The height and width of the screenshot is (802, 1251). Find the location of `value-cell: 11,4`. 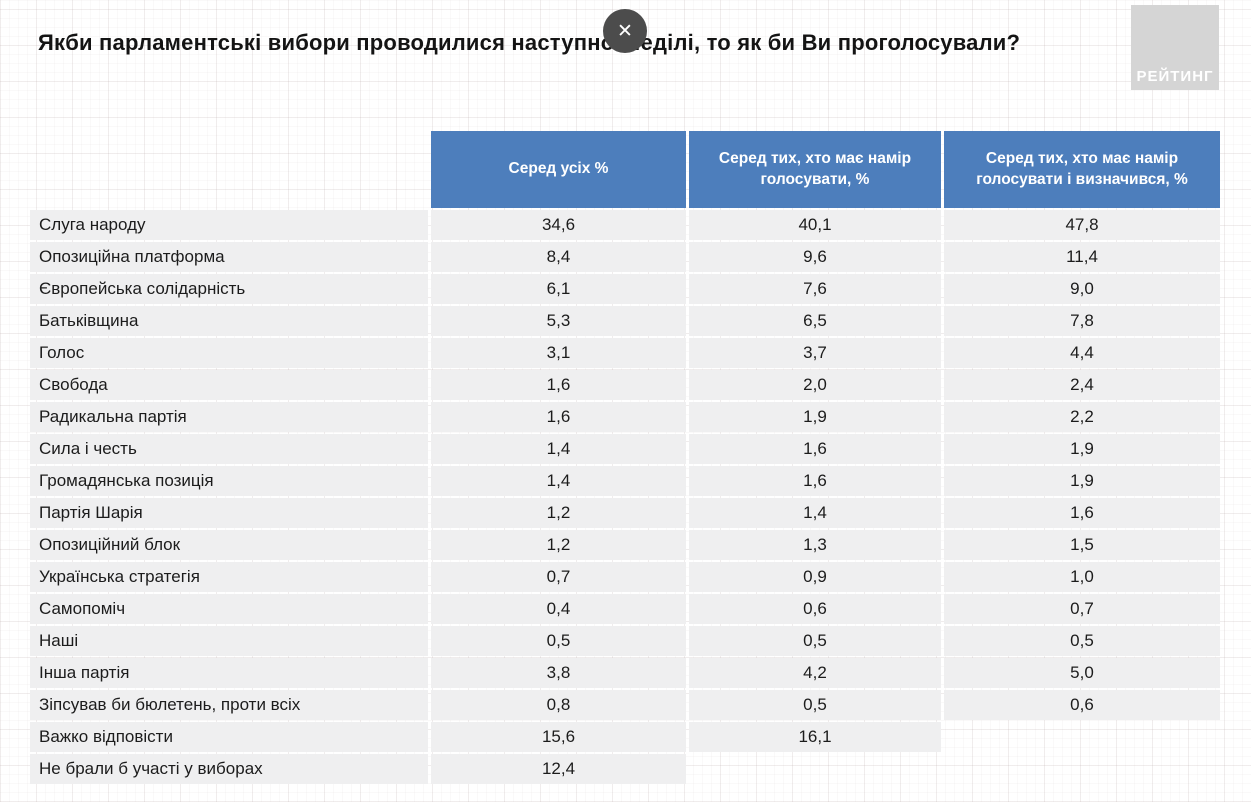

value-cell: 11,4 is located at coordinates (1082, 257).